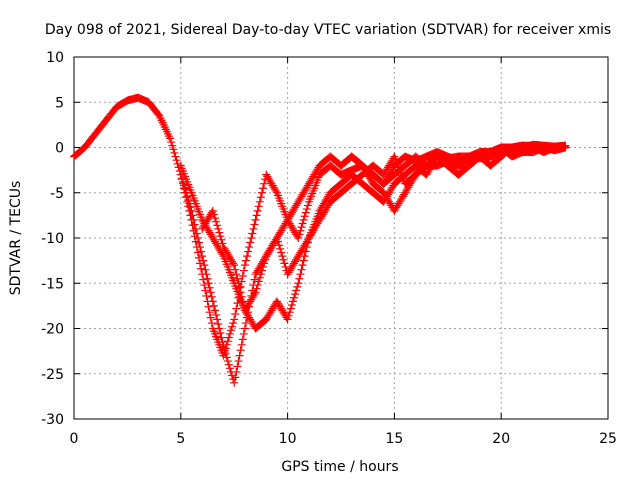 This screenshot has width=640, height=480. What do you see at coordinates (52, 330) in the screenshot?
I see `y-tick-label: -20` at bounding box center [52, 330].